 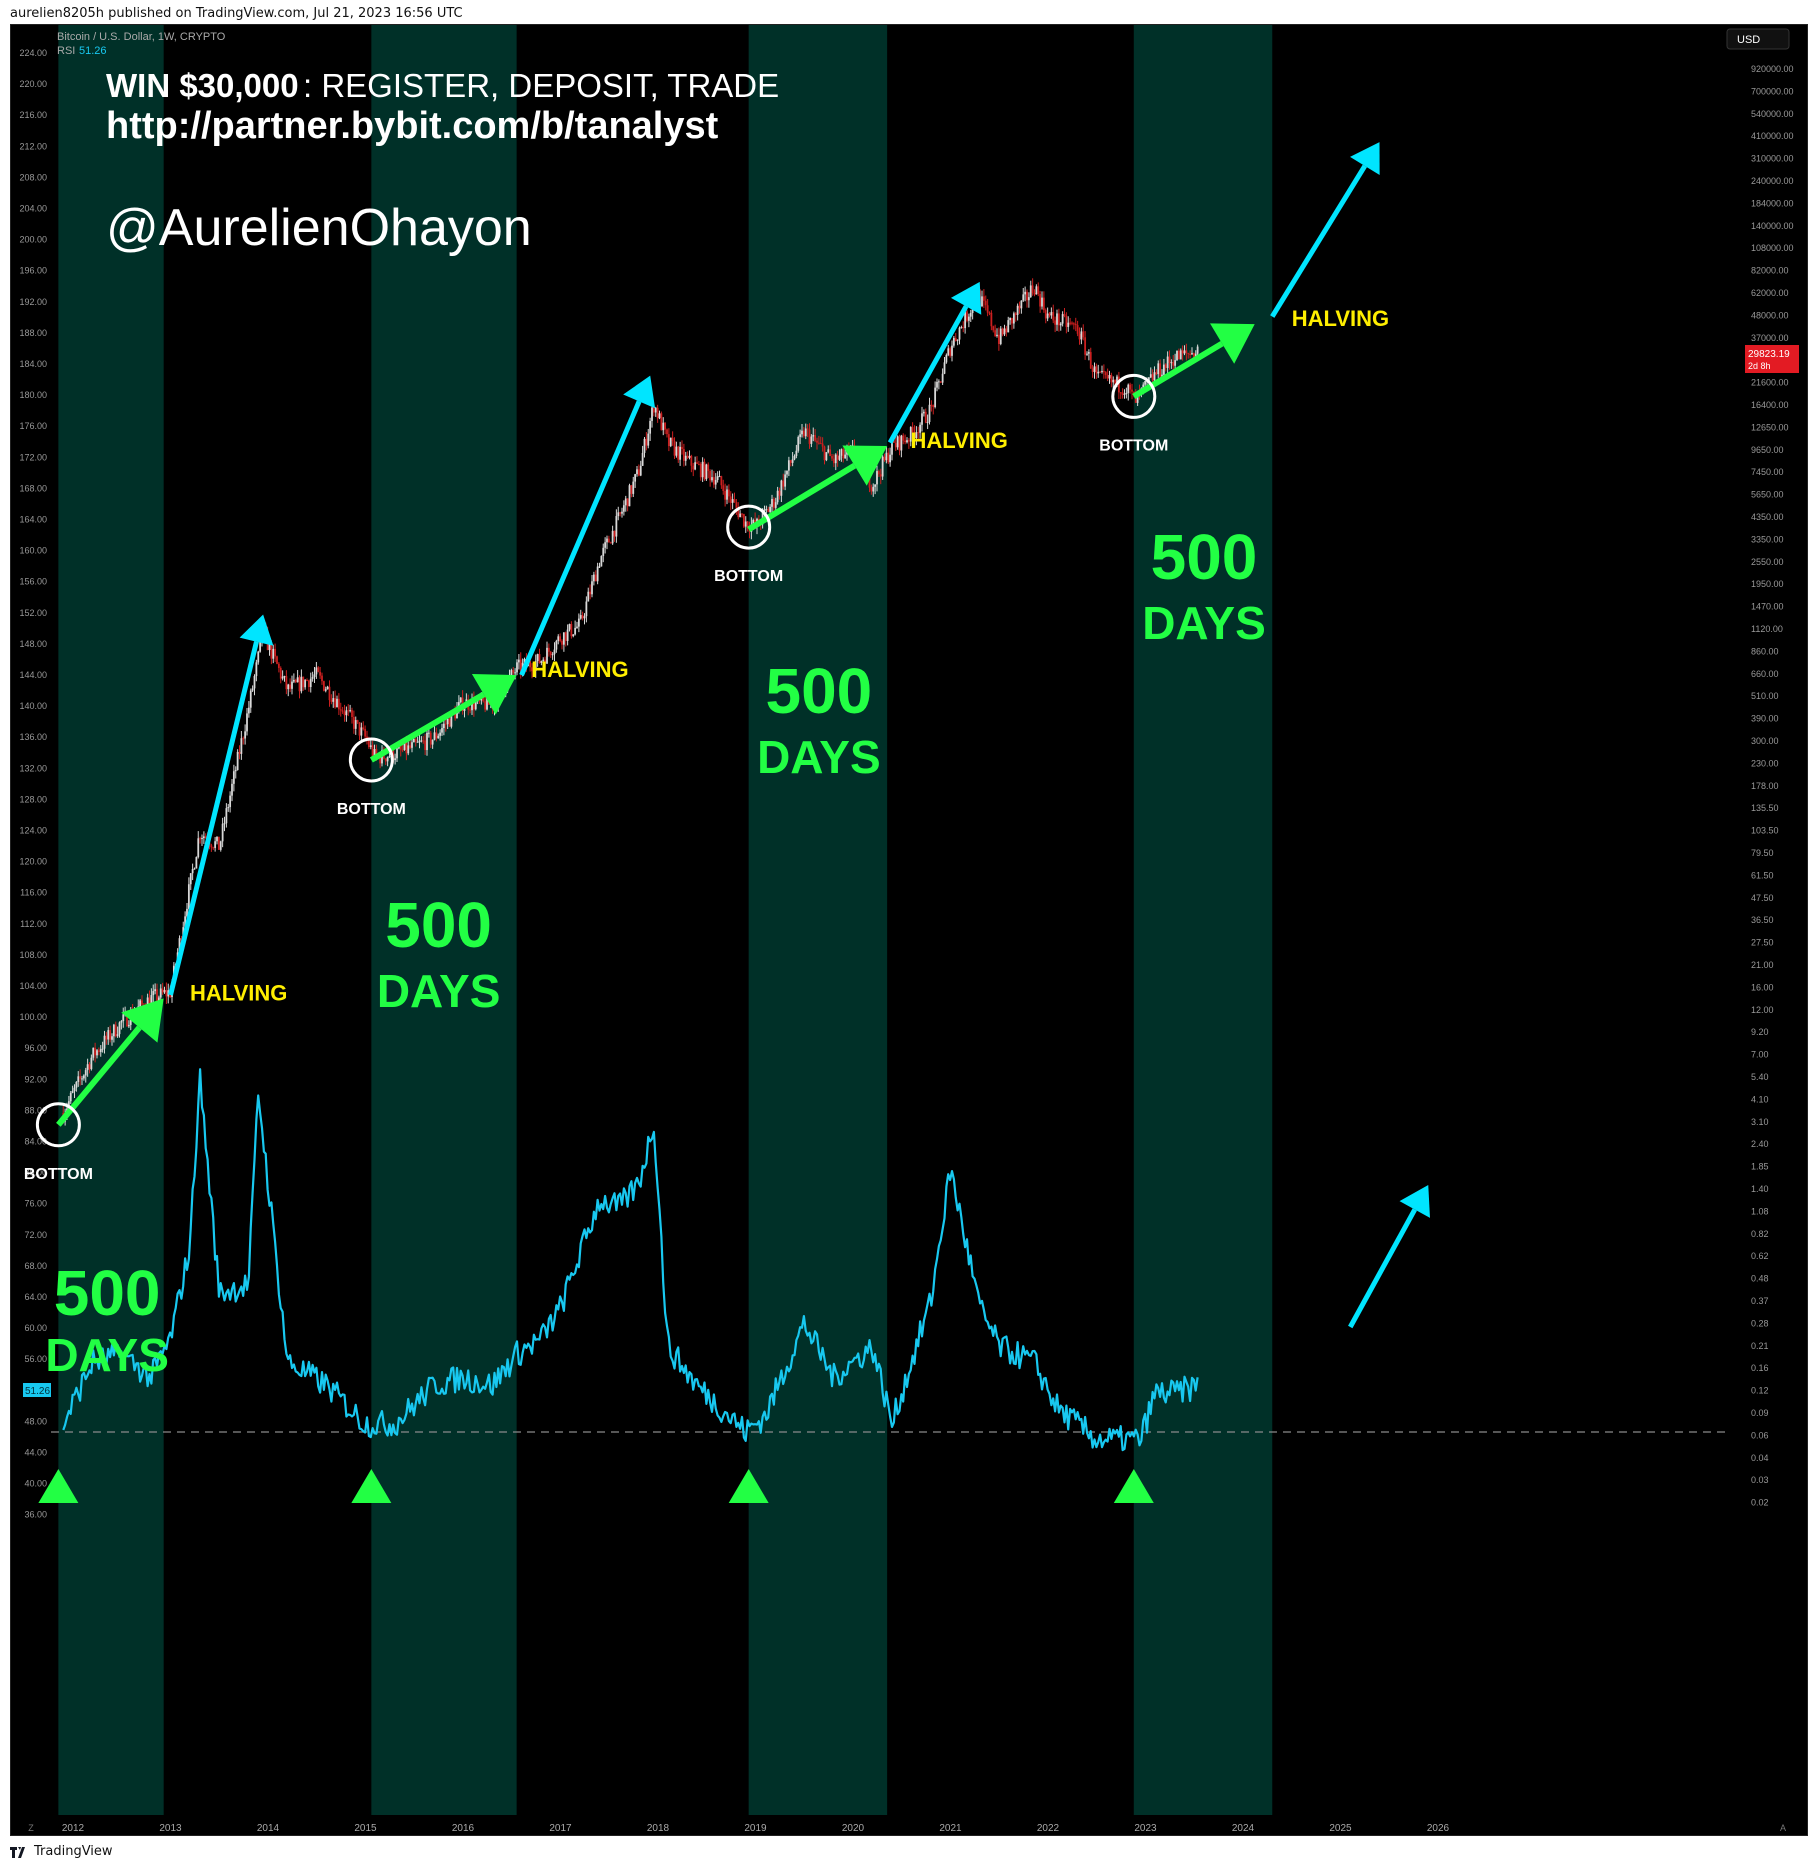 I want to click on currency-badge: USD, so click(x=1748, y=40).